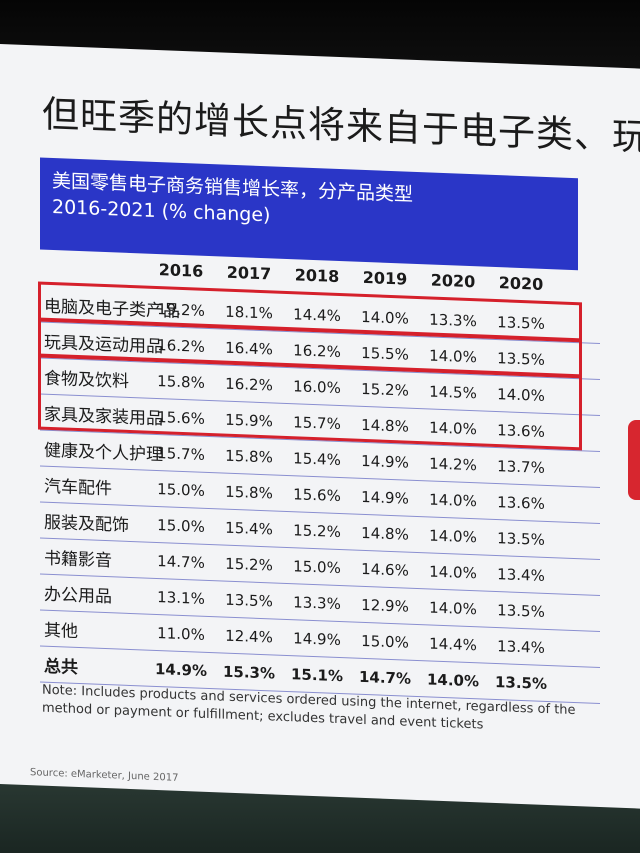  What do you see at coordinates (104, 775) in the screenshot?
I see `source-citation: Source: eMarketer, June 2017` at bounding box center [104, 775].